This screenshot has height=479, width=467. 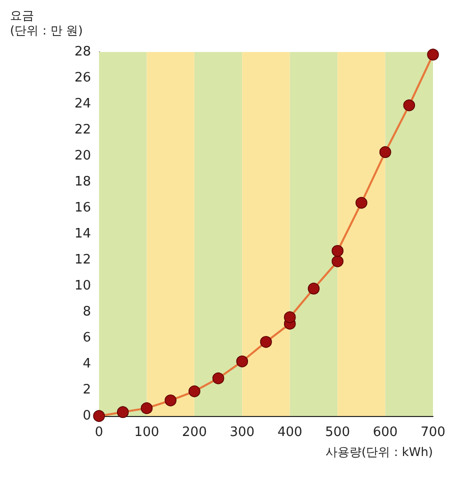 I want to click on y-tick-label: 16, so click(x=82, y=208).